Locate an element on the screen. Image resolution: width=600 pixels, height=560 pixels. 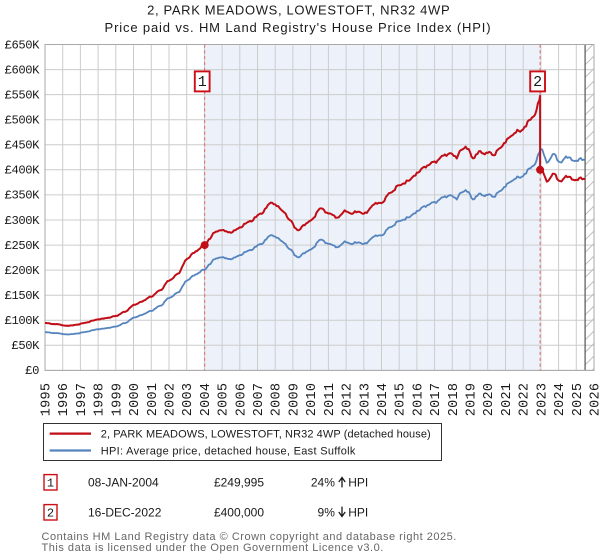
svg-text: 2003 is located at coordinates (188, 400).